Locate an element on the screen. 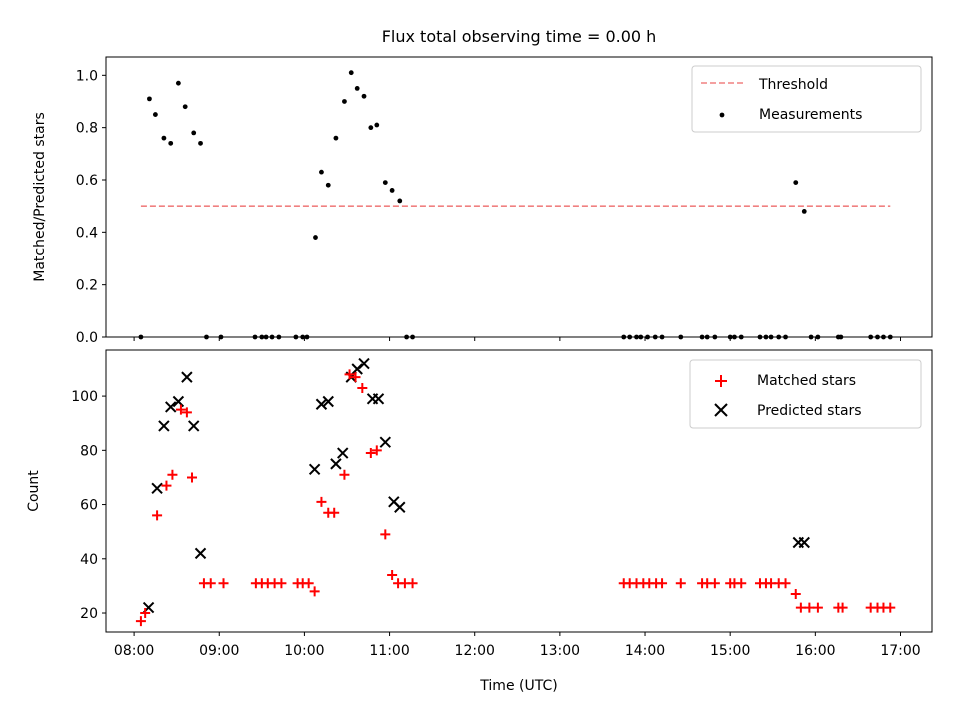 This screenshot has width=960, height=720. top-legend: Threshold Measurements is located at coordinates (806, 99).